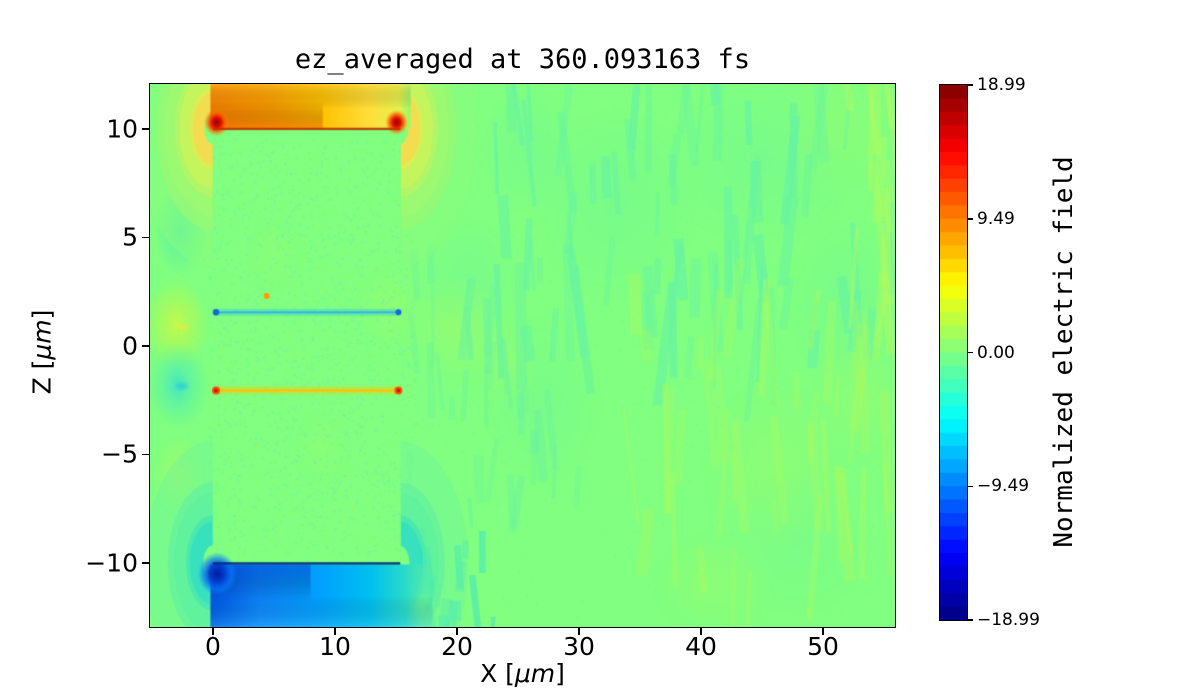 Image resolution: width=1200 pixels, height=700 pixels. What do you see at coordinates (42, 314) in the screenshot?
I see `y-axis-label-post: ]` at bounding box center [42, 314].